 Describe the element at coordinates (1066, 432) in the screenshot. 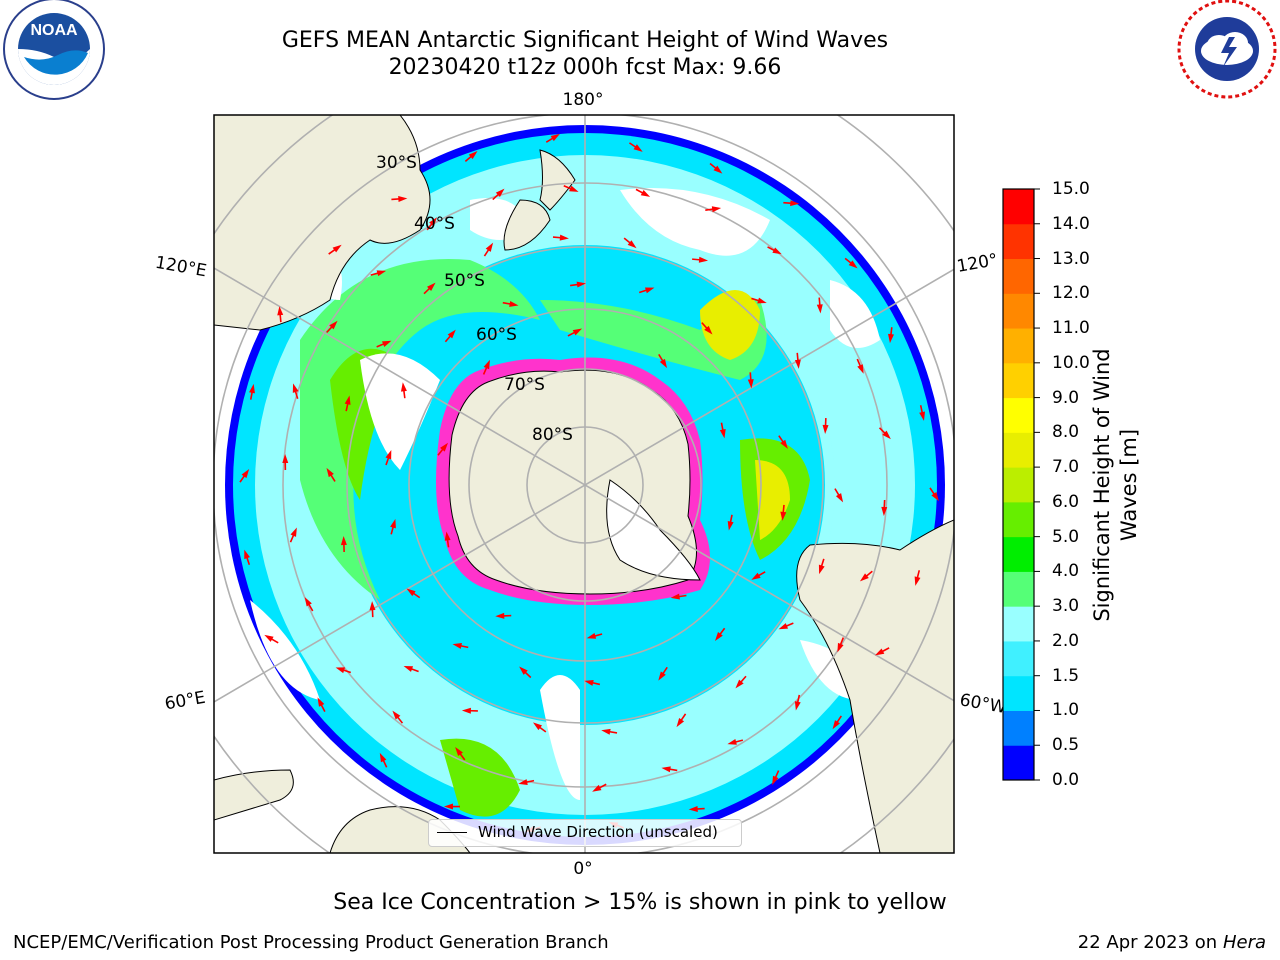

I see `colorbar-tick-label: 8.0` at that location.